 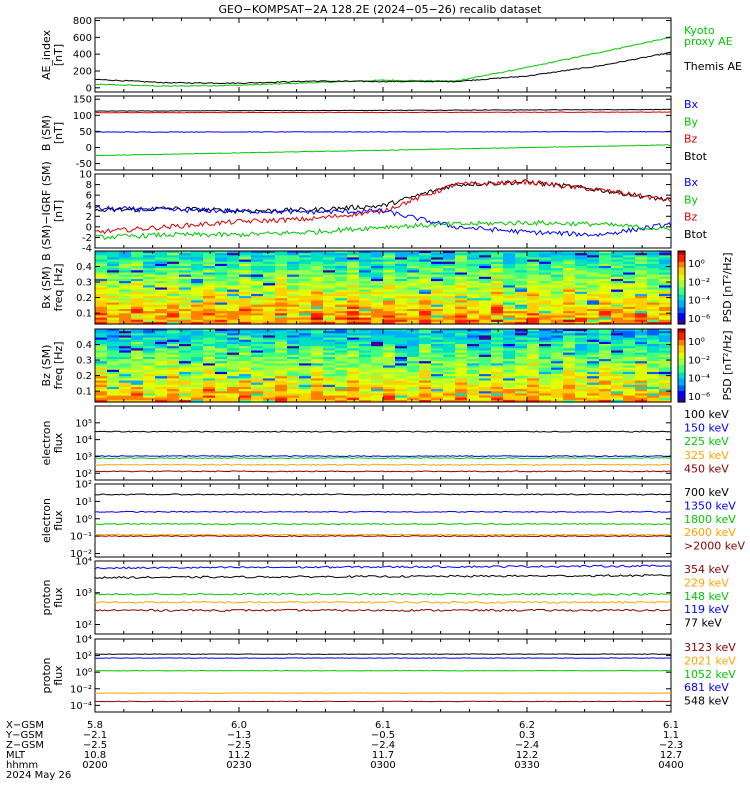 I want to click on y-axis-label: Bz (SM), so click(x=46, y=366).